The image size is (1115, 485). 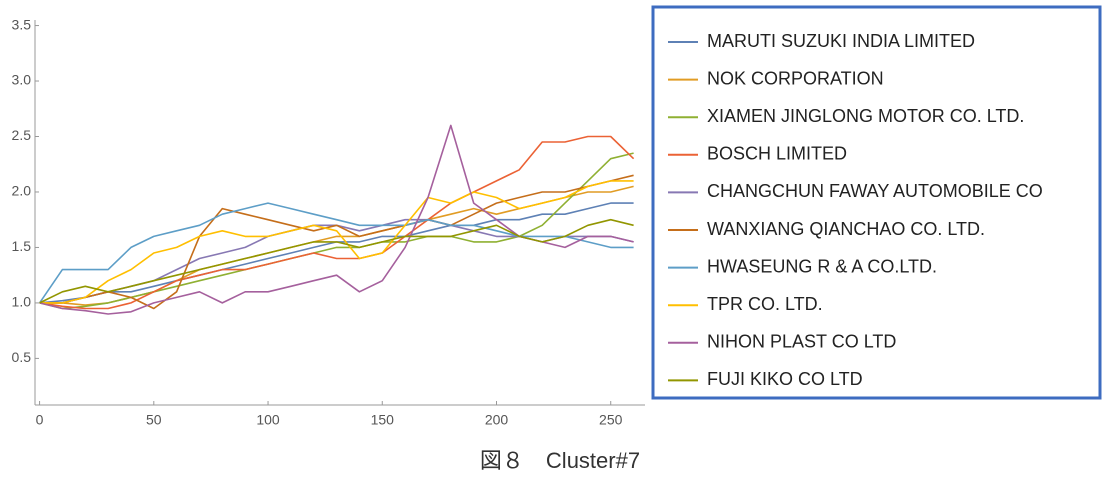 What do you see at coordinates (40, 420) in the screenshot?
I see `x-tick-label: 0` at bounding box center [40, 420].